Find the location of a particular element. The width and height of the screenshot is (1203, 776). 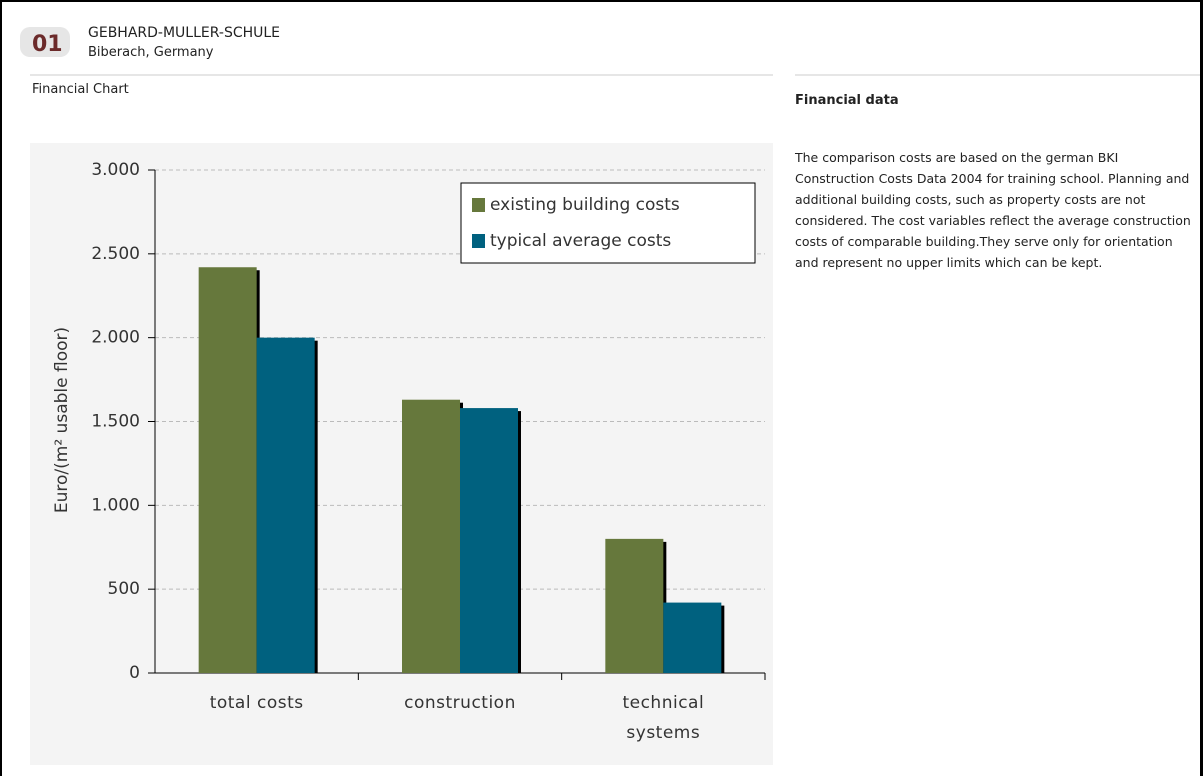

y-axis-label: Euro/(m² usable floor) is located at coordinates (62, 420).